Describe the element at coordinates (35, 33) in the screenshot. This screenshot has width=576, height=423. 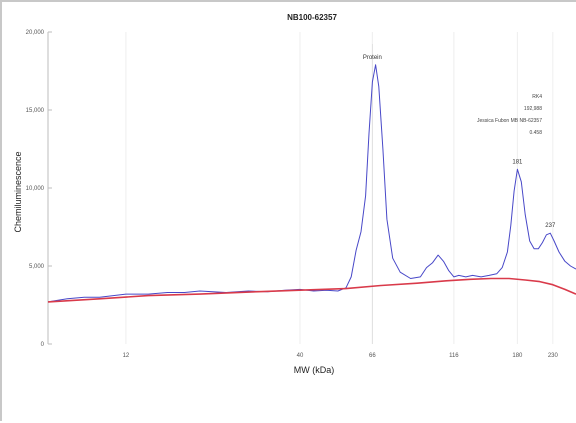
I see `y-tick-label: 20,000` at that location.